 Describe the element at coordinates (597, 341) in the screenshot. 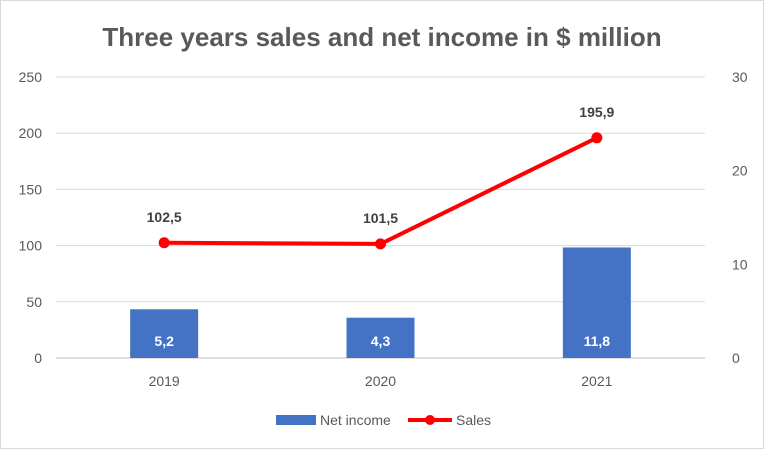

I see `net-income-data-label: 11,8` at that location.